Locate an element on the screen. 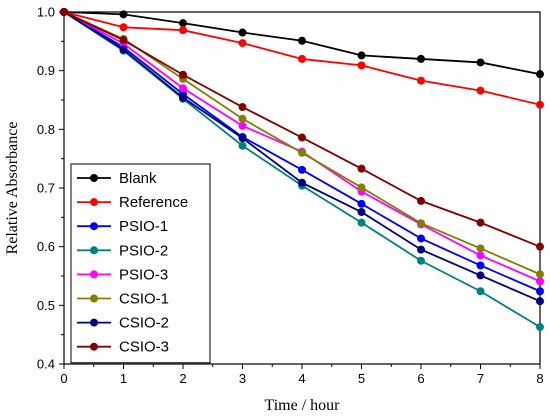  y-tick-label: 0.4 is located at coordinates (46, 364).